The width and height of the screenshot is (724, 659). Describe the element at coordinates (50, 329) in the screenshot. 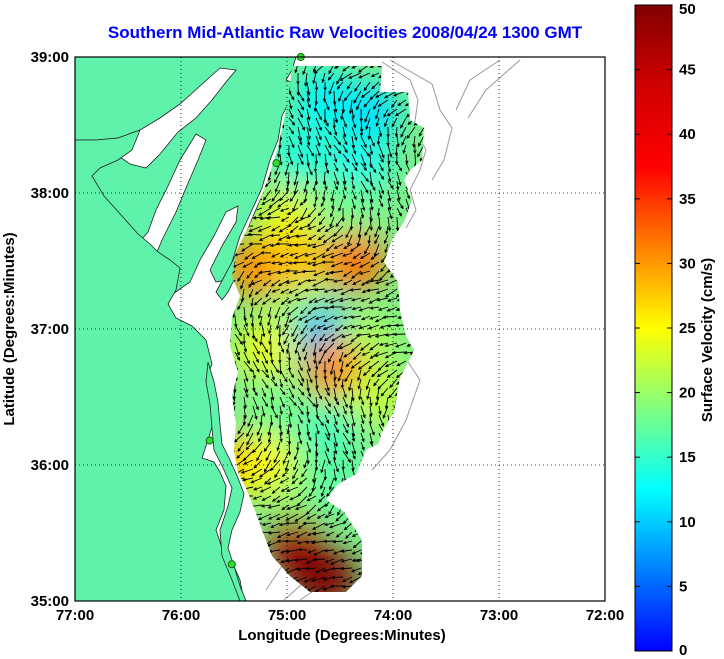

I see `y-tick-labels: 35:00 36:00 37:00 38:00 39:00` at that location.